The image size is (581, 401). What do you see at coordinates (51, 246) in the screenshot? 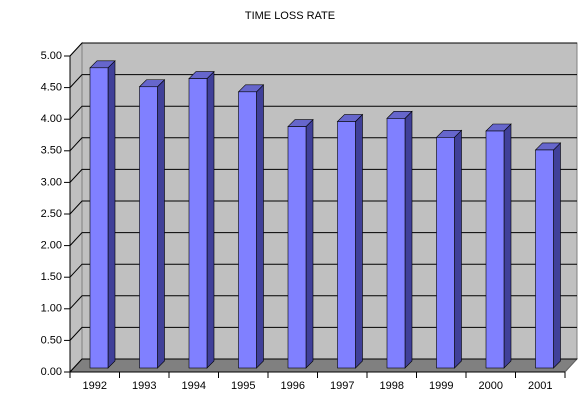
I see `y-tick-label: 2.00` at bounding box center [51, 246].